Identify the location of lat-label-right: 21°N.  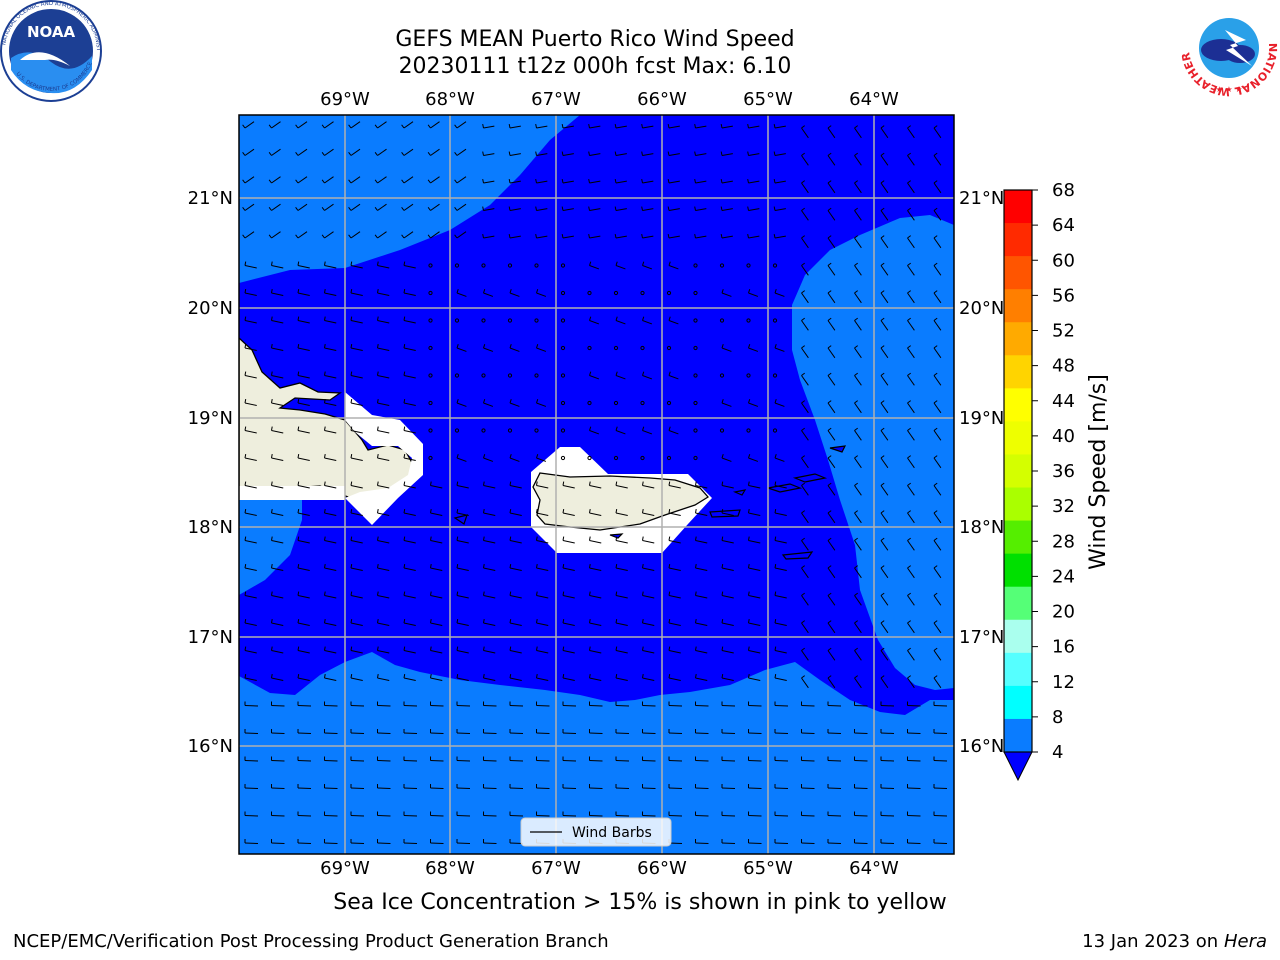
(981, 198).